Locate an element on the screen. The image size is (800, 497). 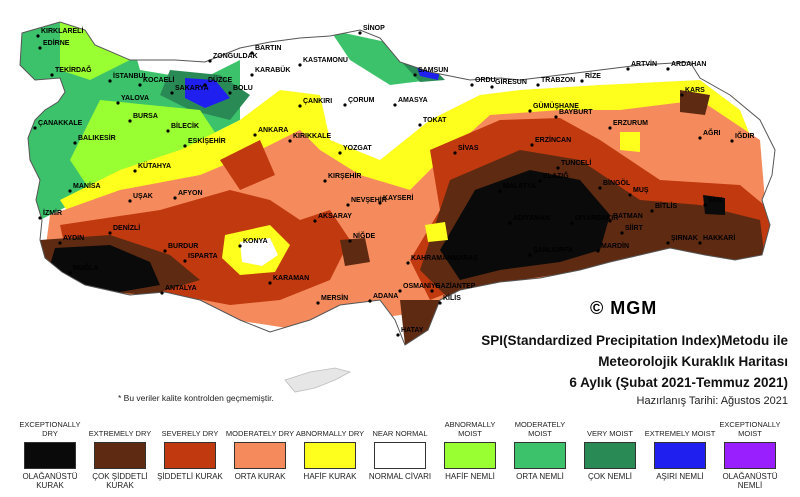
city-marker: BİLECİK is located at coordinates (182, 127).